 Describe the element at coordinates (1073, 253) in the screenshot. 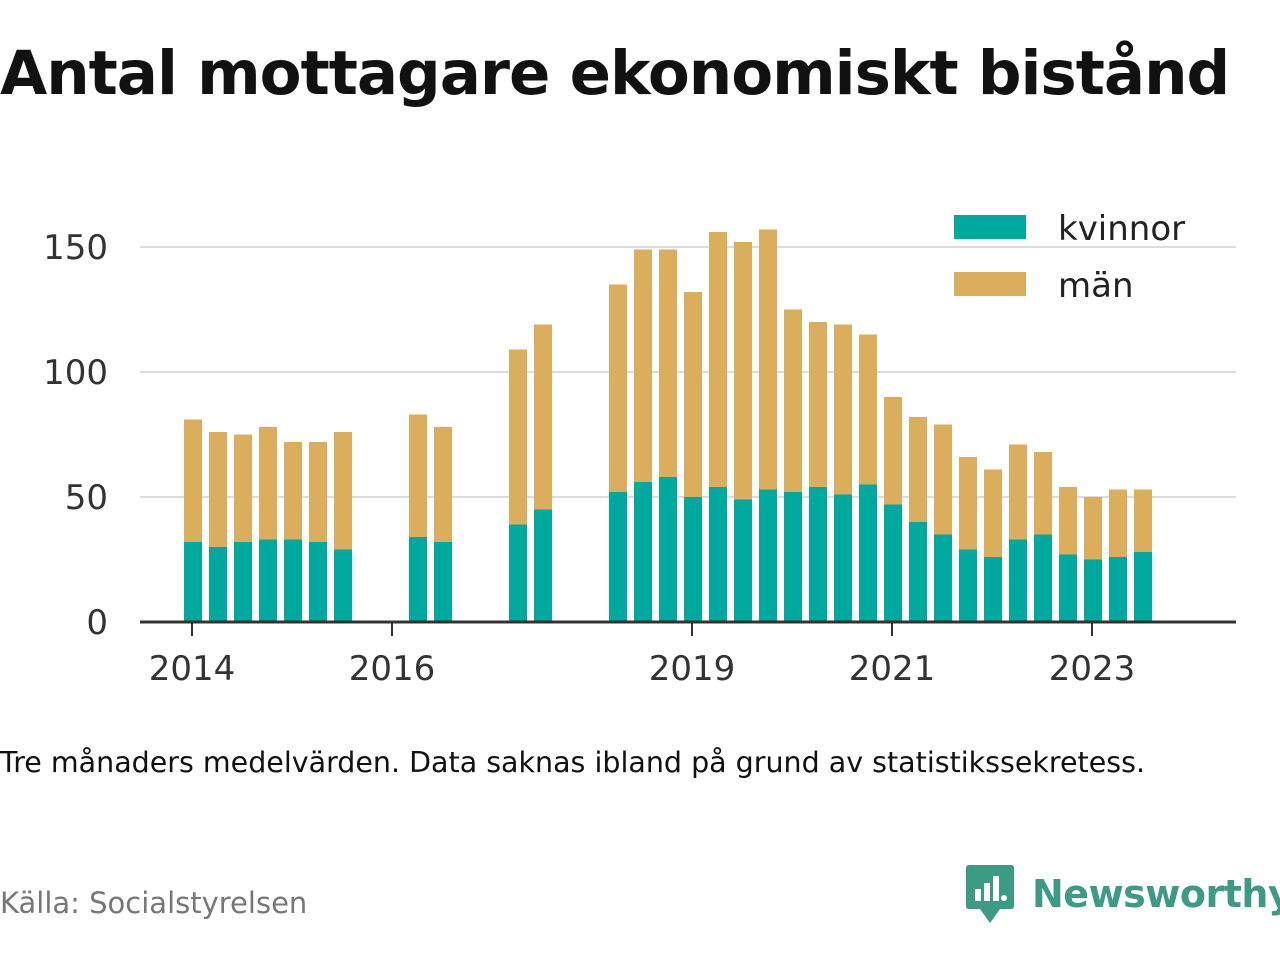

I see `legend: kvinnor män` at that location.